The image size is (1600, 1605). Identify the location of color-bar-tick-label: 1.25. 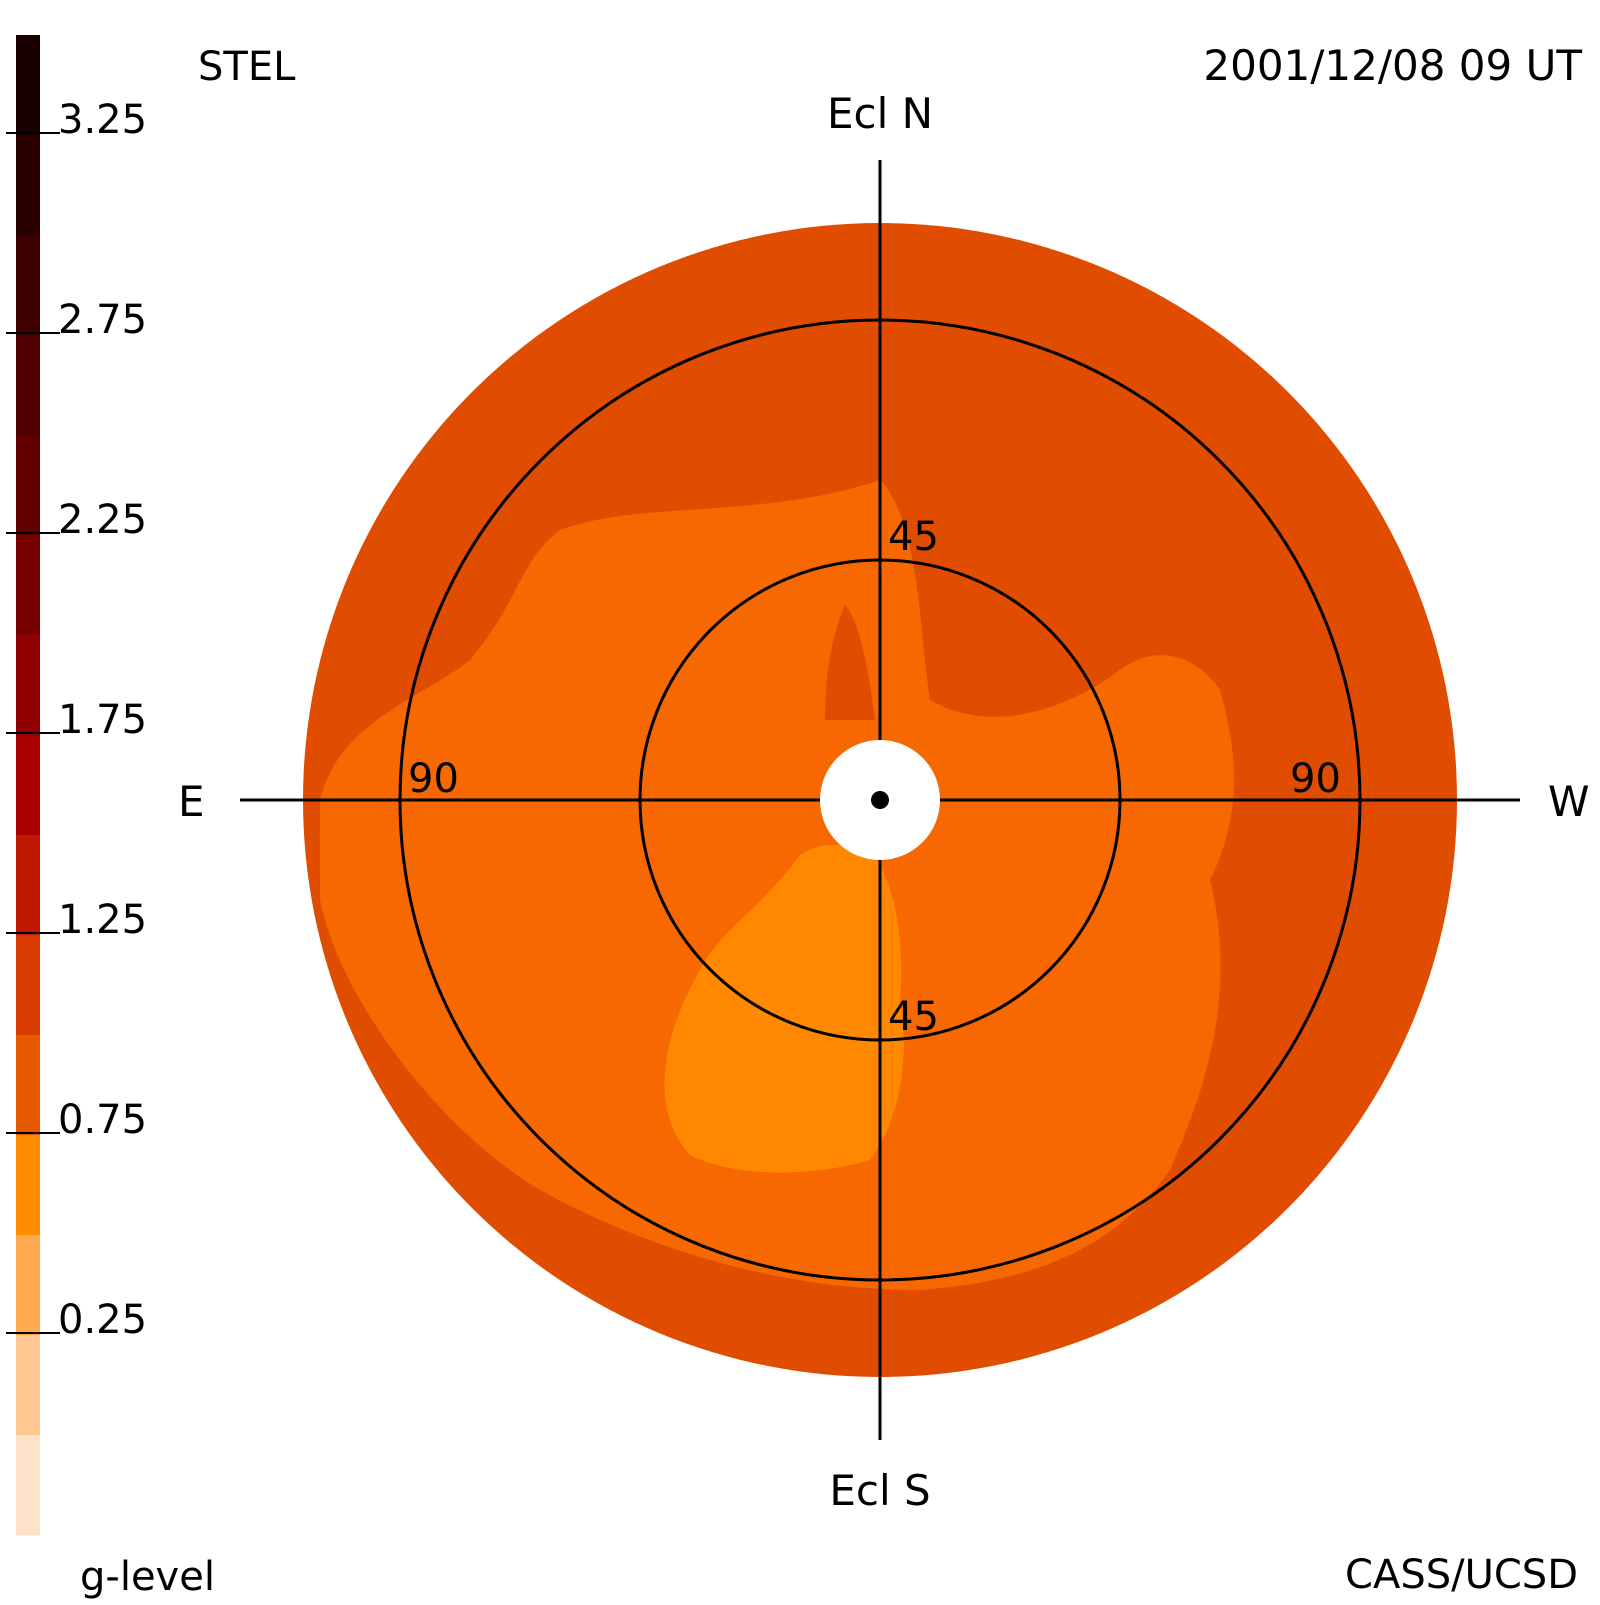
(102, 920).